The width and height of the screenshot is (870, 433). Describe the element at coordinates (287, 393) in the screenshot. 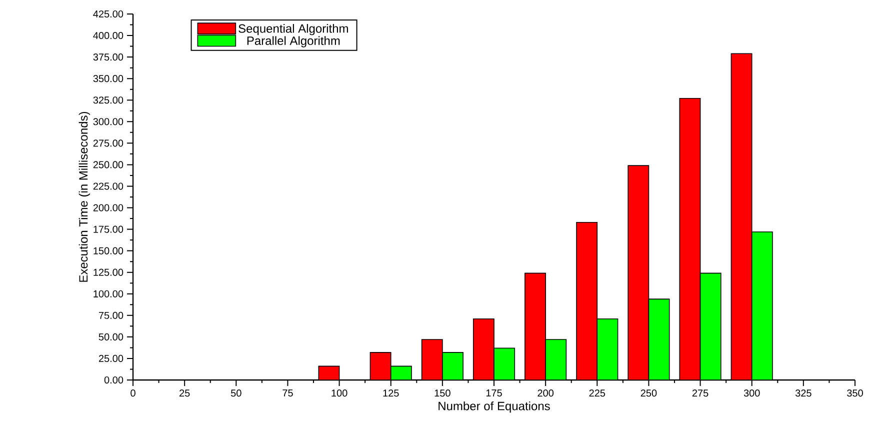

I see `x-tick-label: 75` at that location.